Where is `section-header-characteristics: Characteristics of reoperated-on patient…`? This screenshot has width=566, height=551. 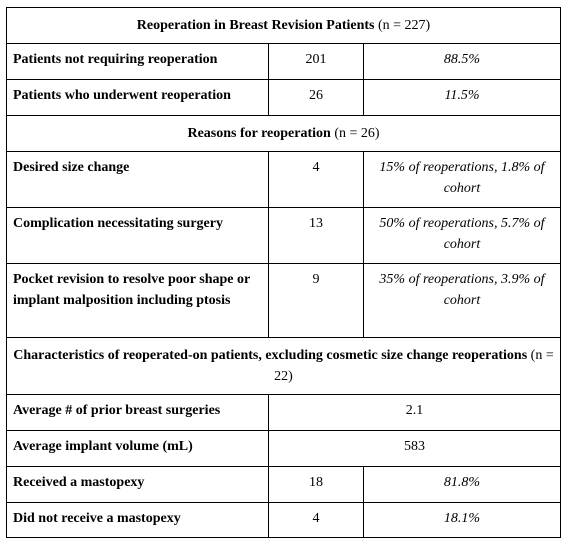 section-header-characteristics: Characteristics of reoperated-on patient… is located at coordinates (283, 366).